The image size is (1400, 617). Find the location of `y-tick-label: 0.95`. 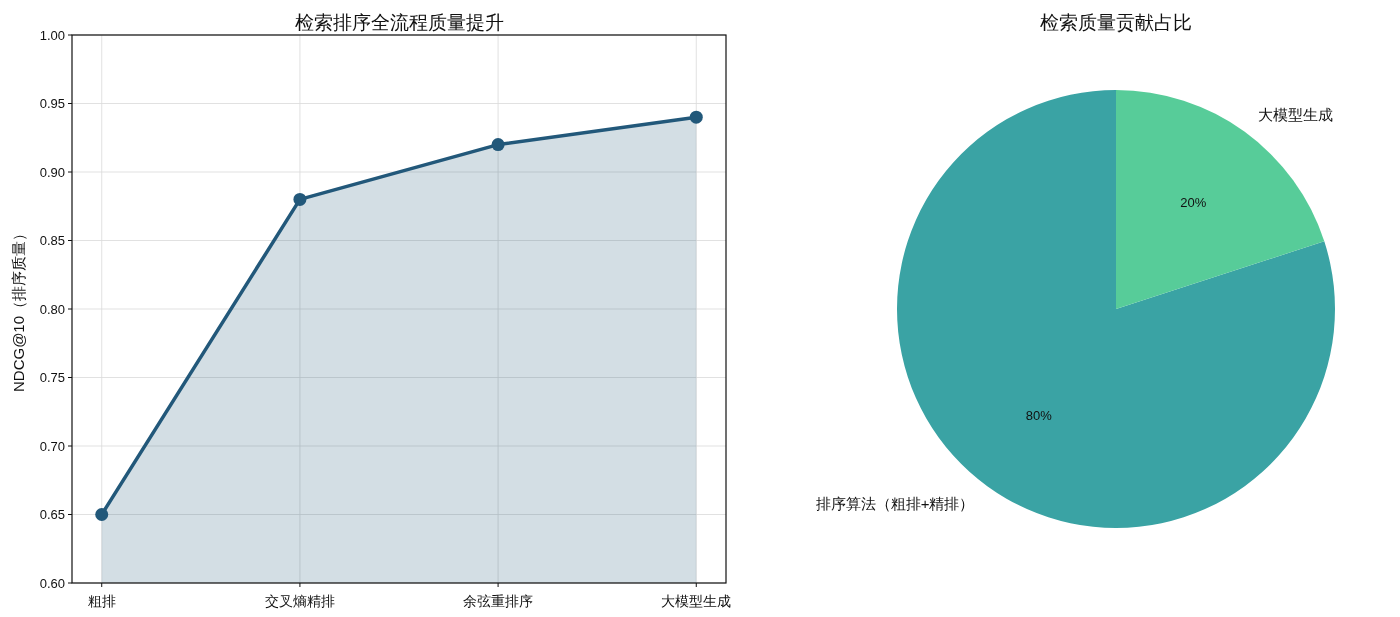

y-tick-label: 0.95 is located at coordinates (52, 103).